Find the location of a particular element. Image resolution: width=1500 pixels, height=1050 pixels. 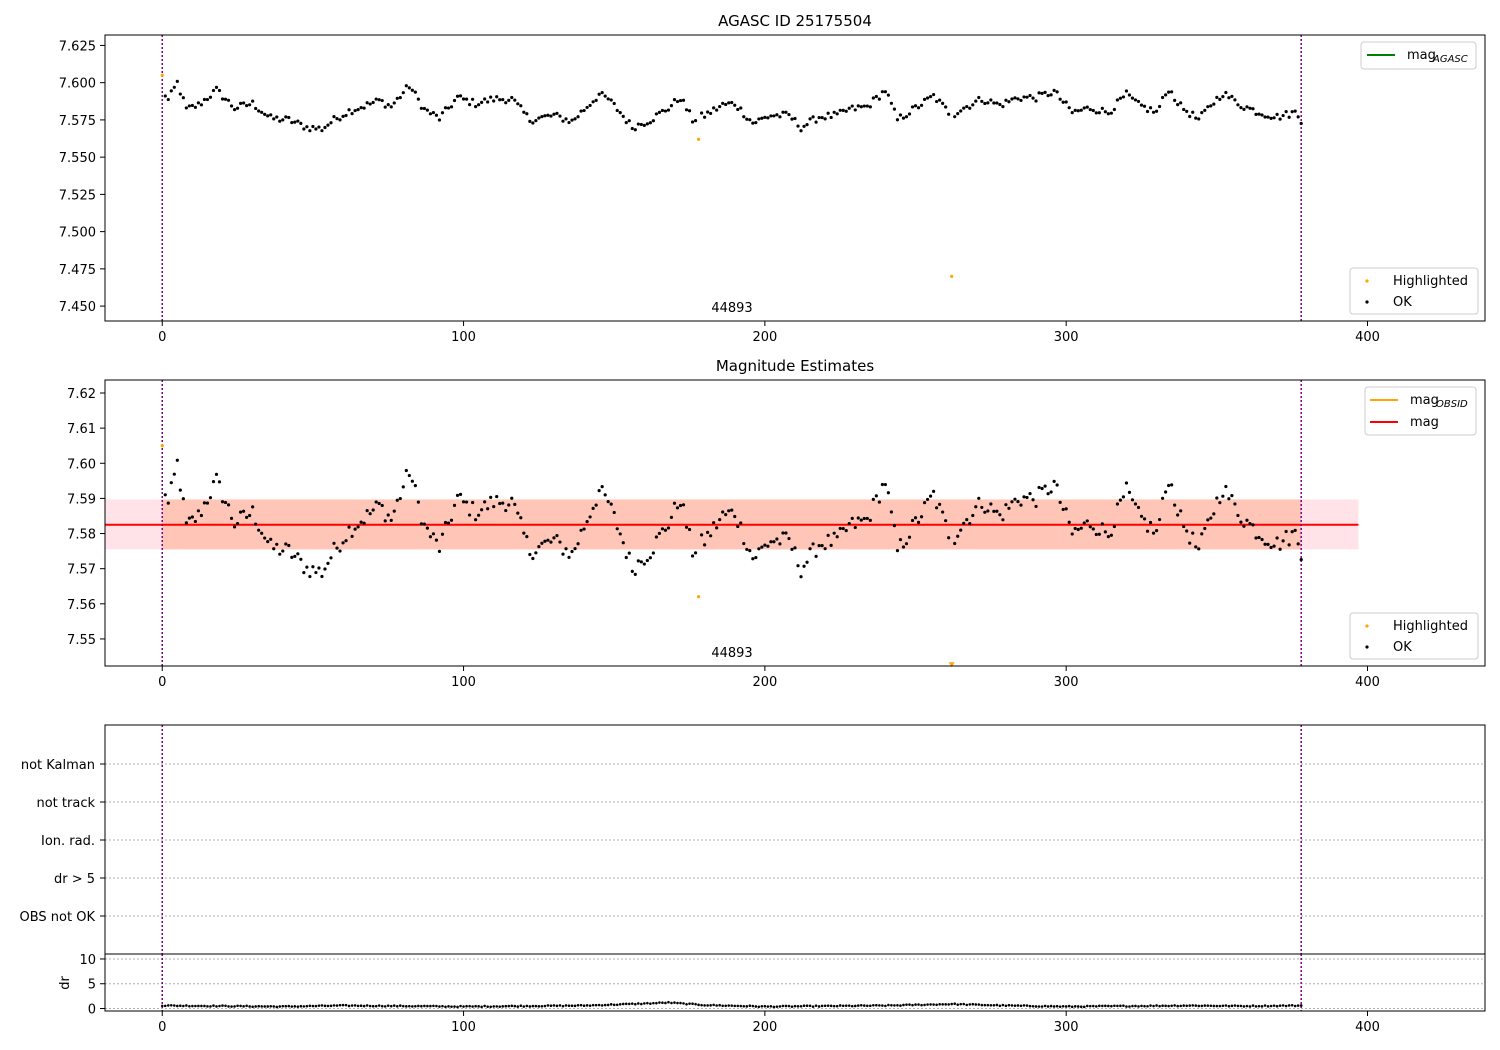

p2-xtick-label: 200 is located at coordinates (764, 682).